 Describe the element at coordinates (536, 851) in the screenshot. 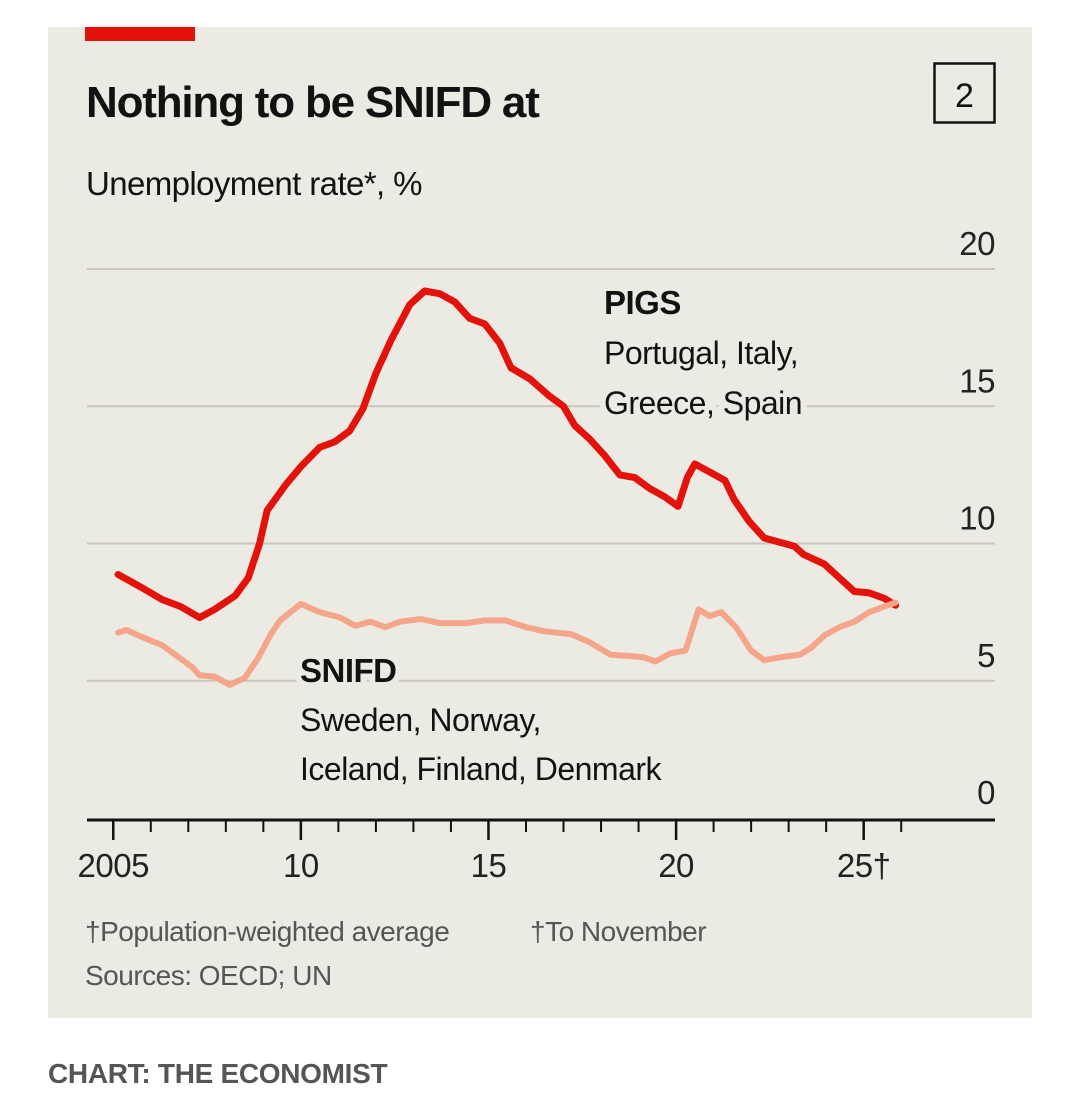

I see `x-axis: 2005 10 15 20 25†` at that location.